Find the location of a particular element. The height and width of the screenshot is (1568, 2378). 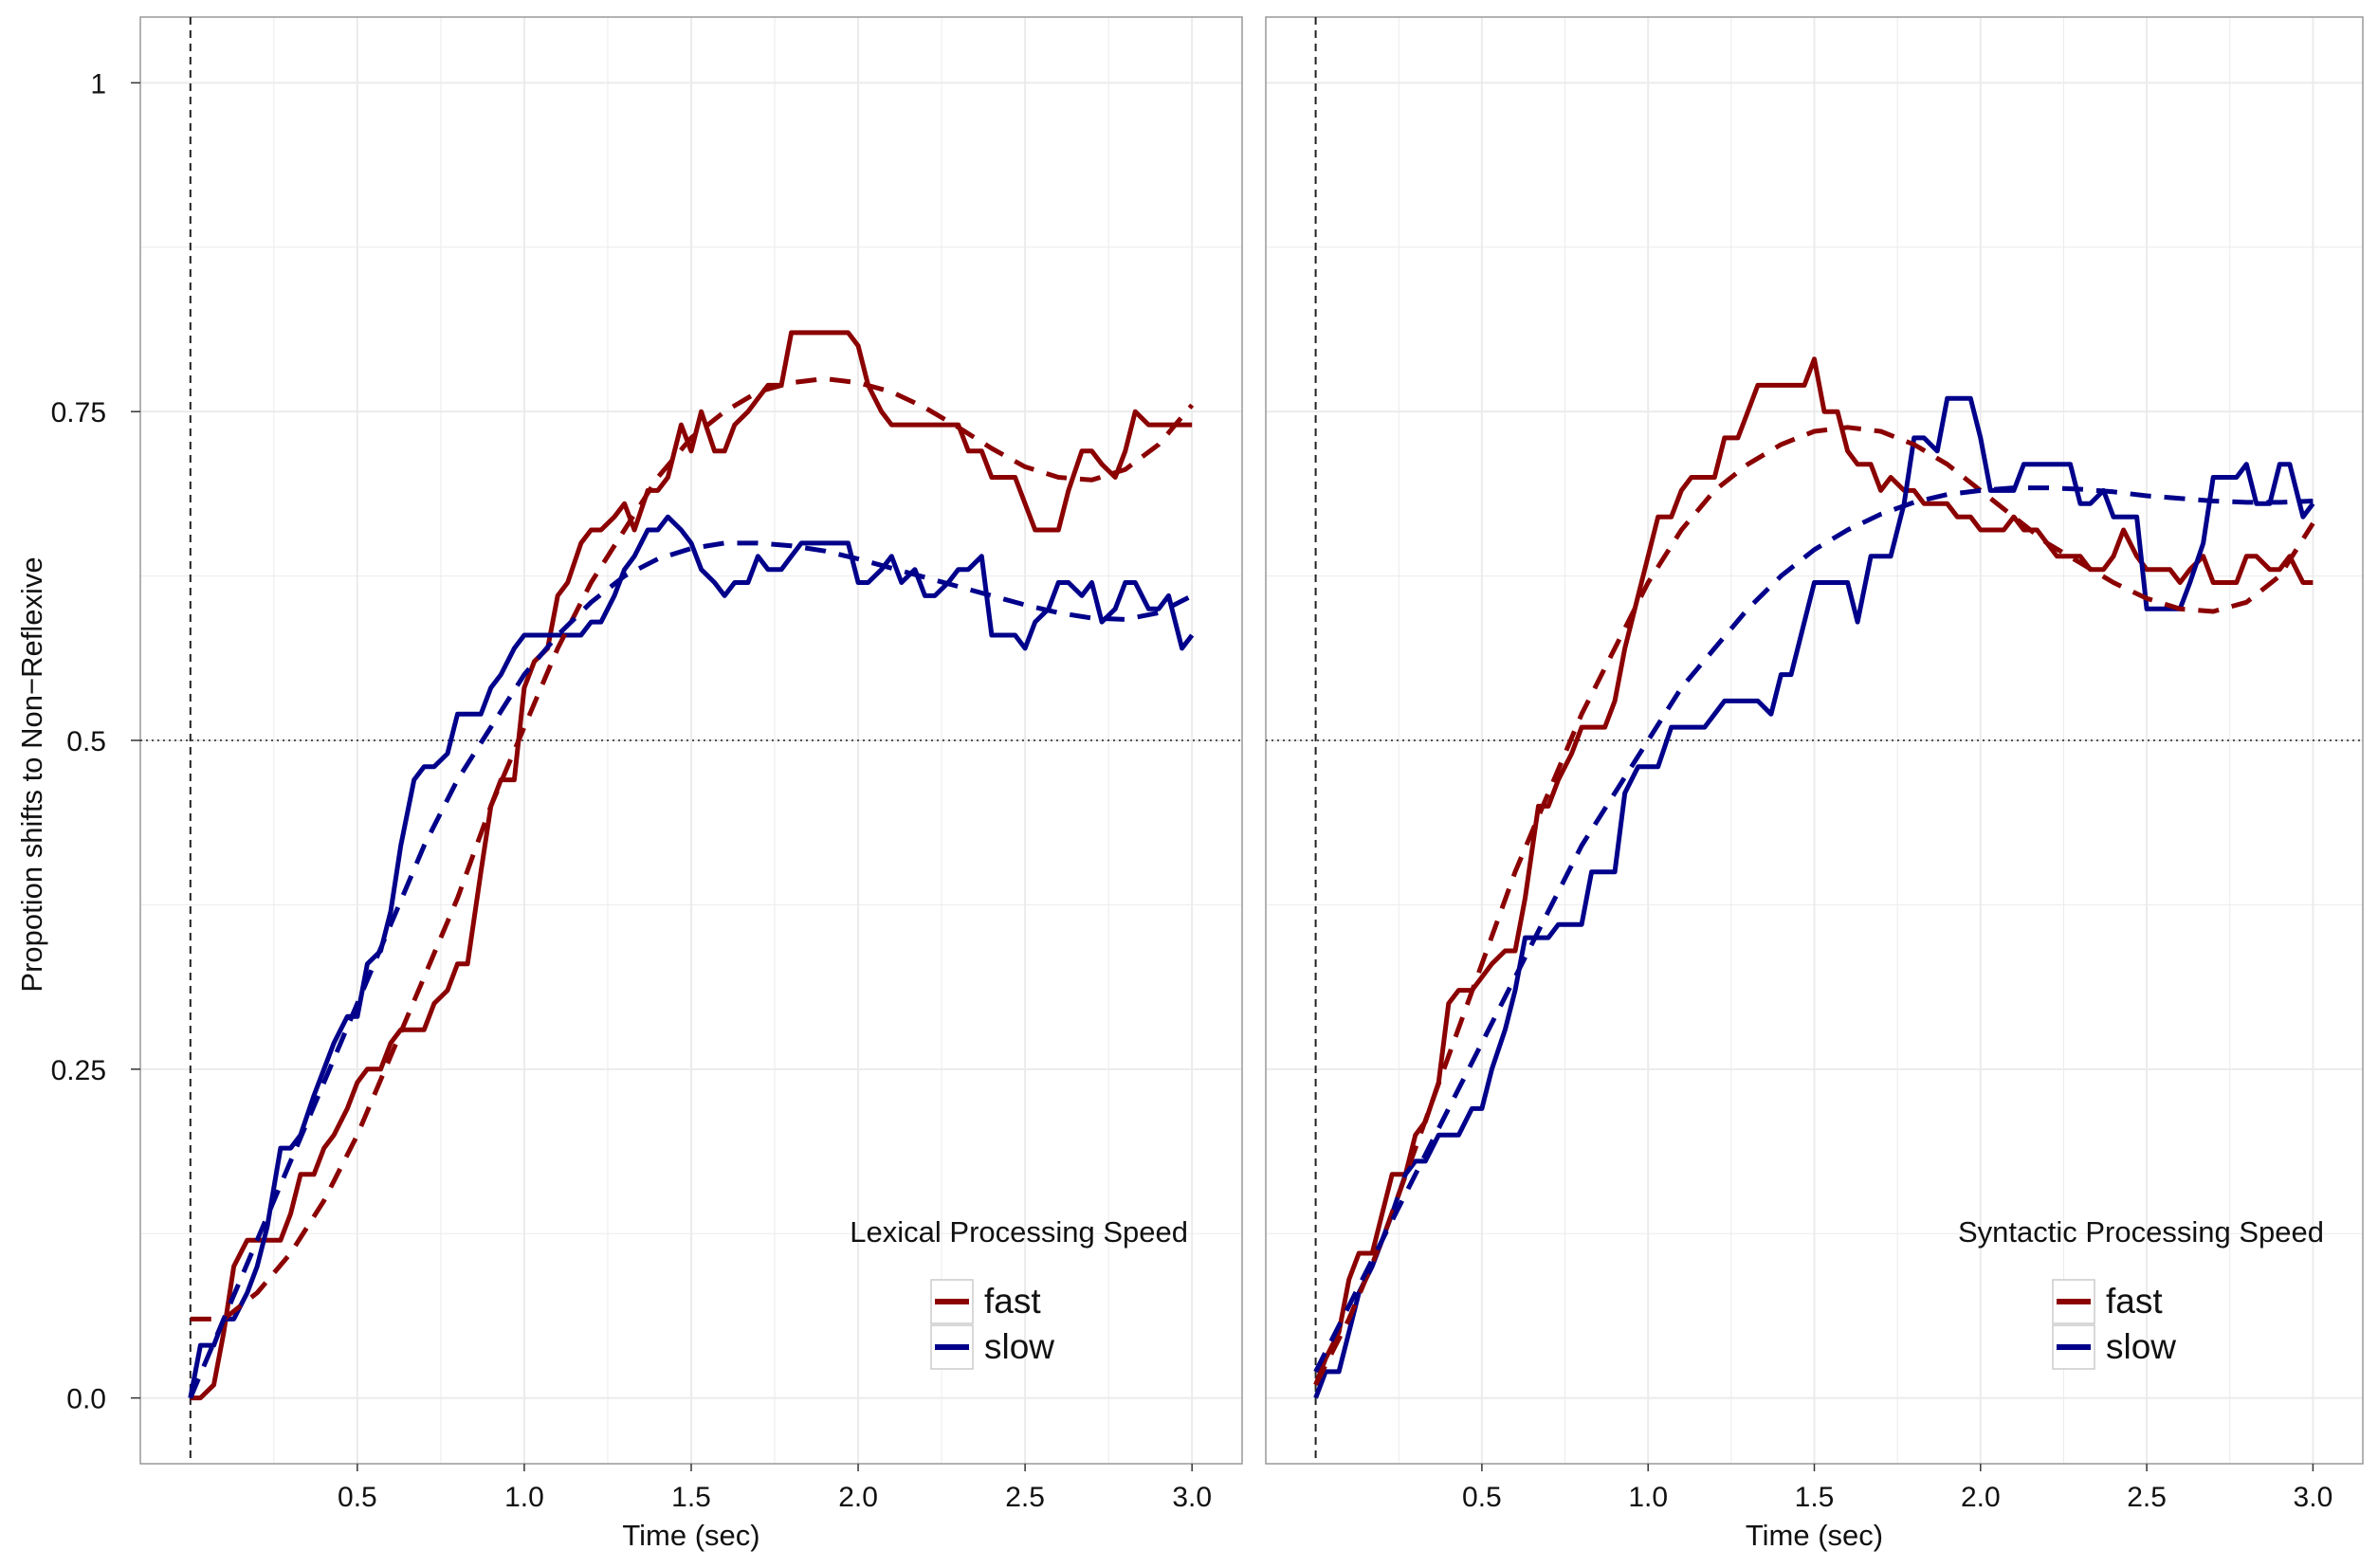

y-tick-label: 0.25 is located at coordinates (78, 1070).